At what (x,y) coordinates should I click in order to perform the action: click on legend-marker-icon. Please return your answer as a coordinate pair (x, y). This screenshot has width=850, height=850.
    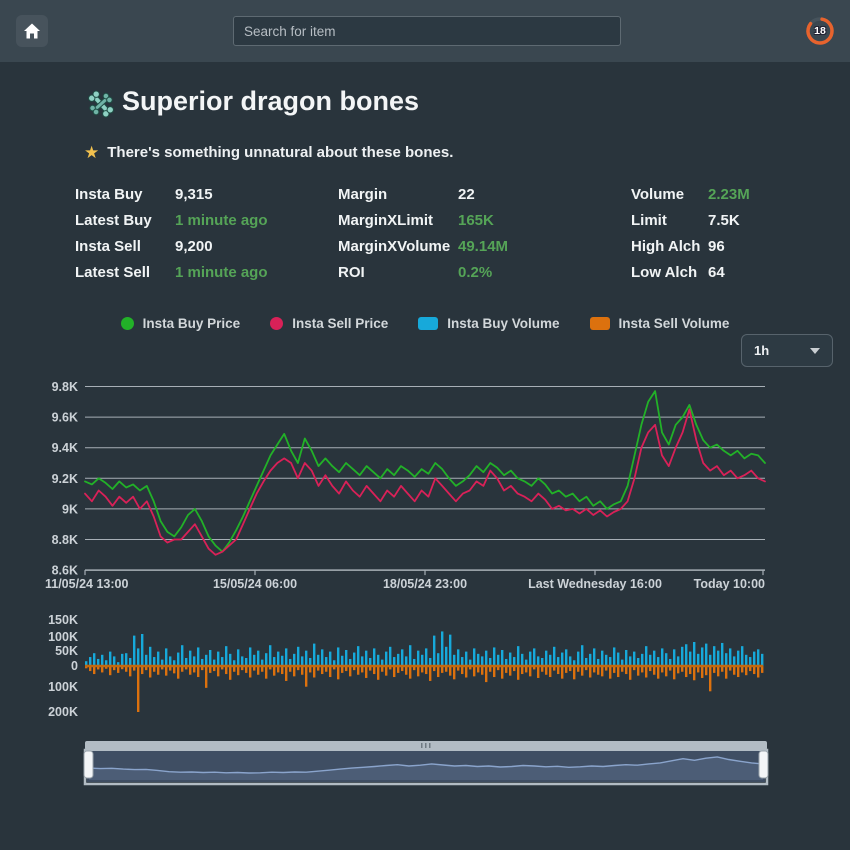
    Looking at the image, I should click on (127, 323).